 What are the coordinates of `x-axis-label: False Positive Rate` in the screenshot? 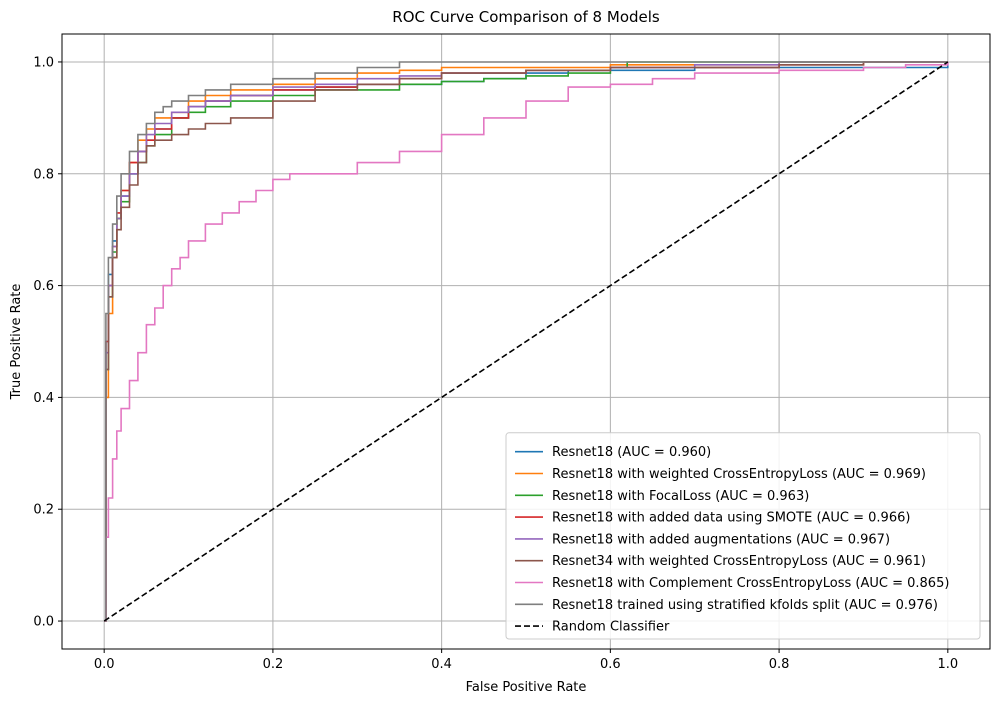 It's located at (526, 687).